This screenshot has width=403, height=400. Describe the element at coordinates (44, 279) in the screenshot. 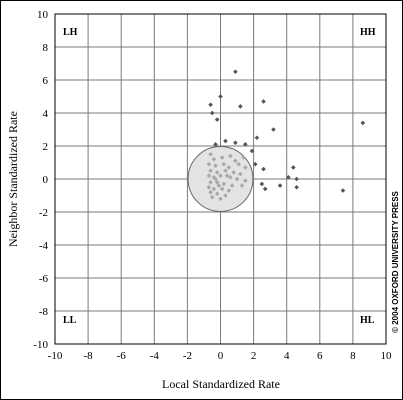

I see `y-tick-label: -6` at that location.